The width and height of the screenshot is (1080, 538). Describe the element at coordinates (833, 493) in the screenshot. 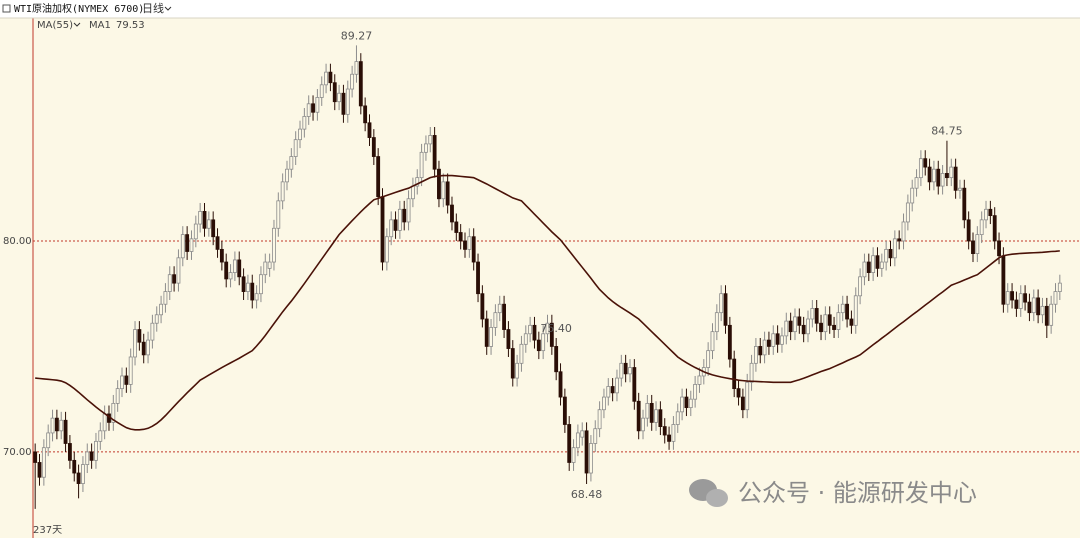

I see `watermark: 公众号 · 能源研发中心` at that location.